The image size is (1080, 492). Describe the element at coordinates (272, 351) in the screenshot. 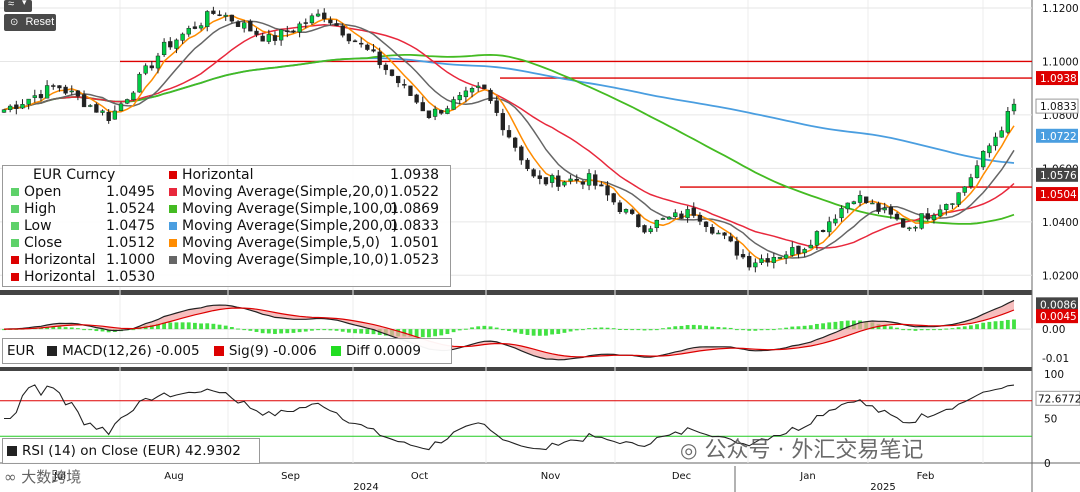

I see `signal-value: Sig(9) -0.006` at that location.